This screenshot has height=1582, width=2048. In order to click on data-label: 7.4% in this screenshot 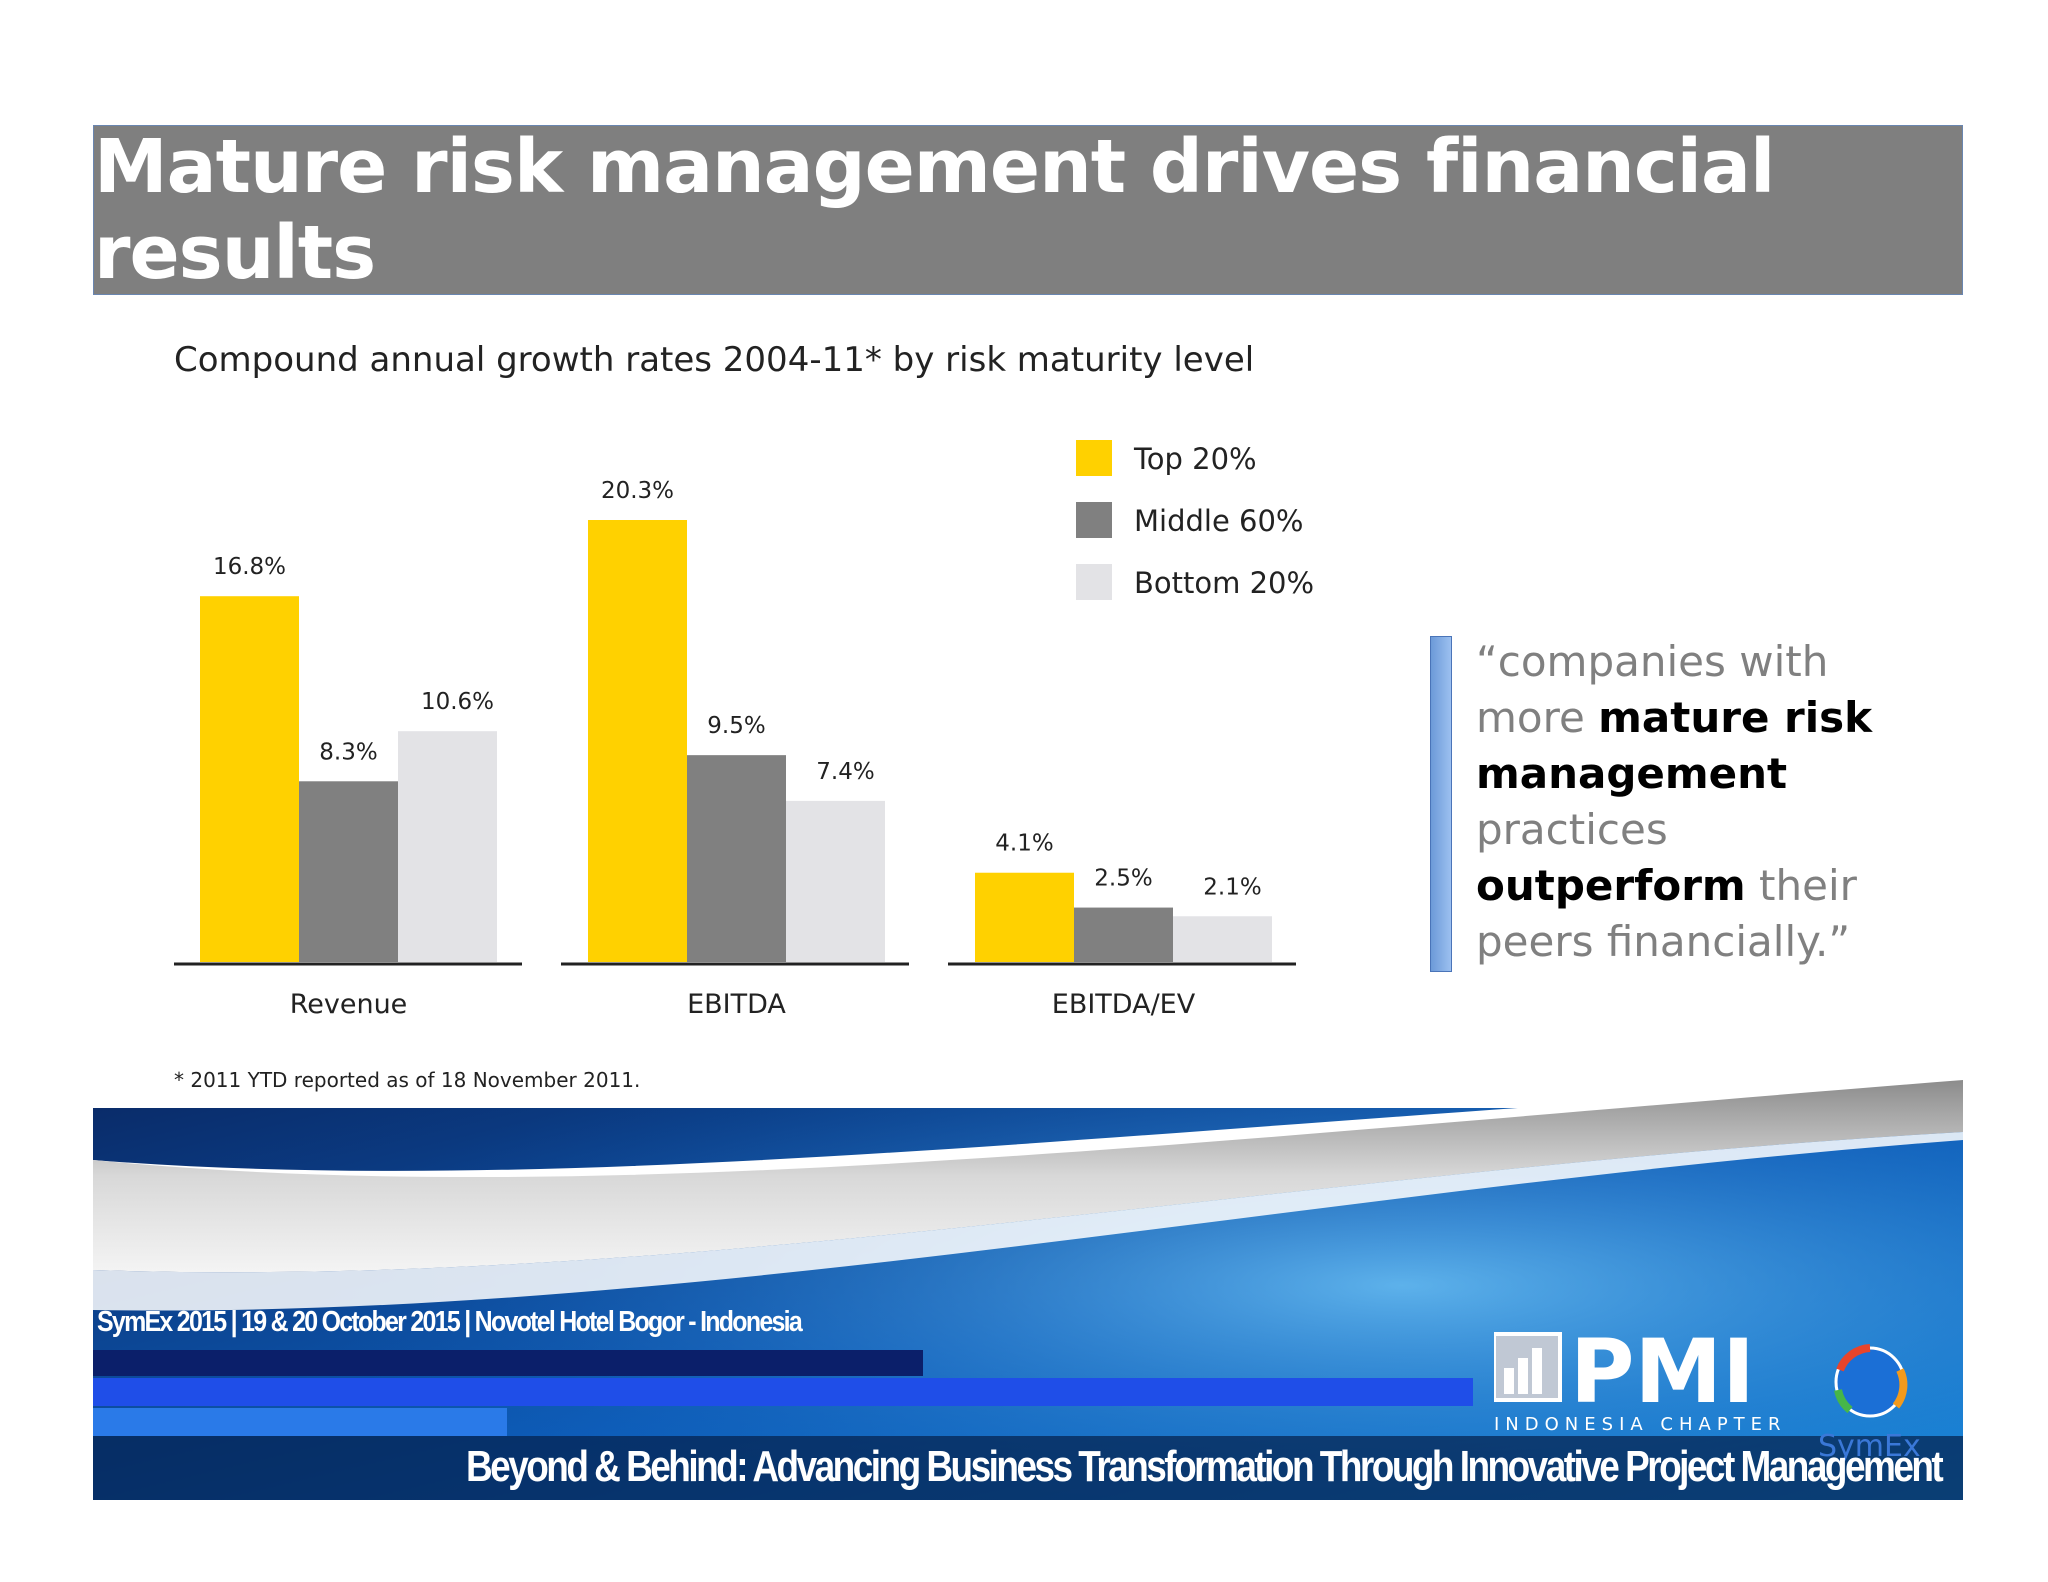, I will do `click(845, 772)`.